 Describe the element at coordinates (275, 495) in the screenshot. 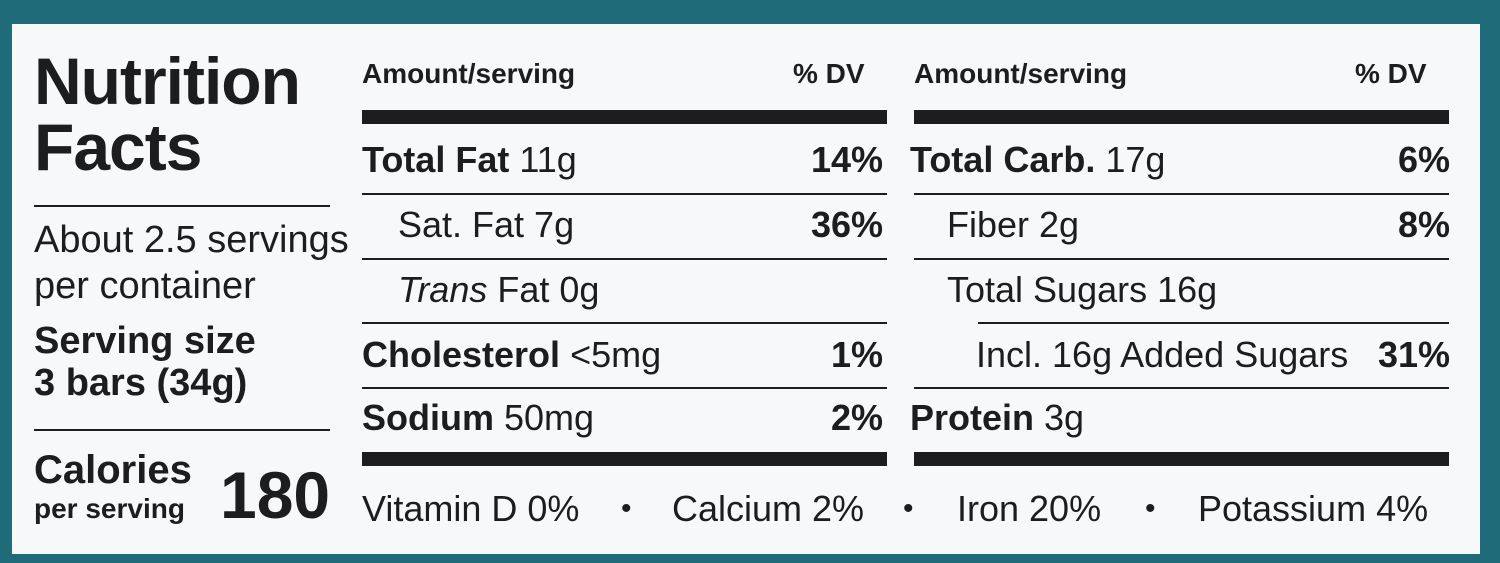

I see `calories-value: 180` at that location.